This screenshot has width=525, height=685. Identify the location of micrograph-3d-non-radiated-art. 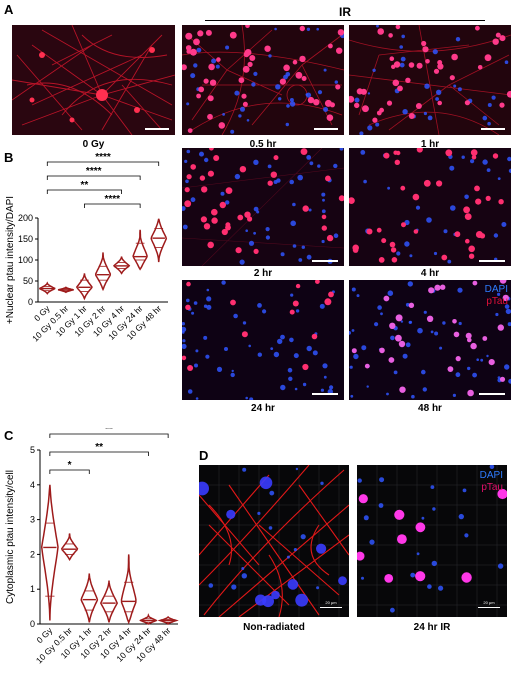
(274, 541).